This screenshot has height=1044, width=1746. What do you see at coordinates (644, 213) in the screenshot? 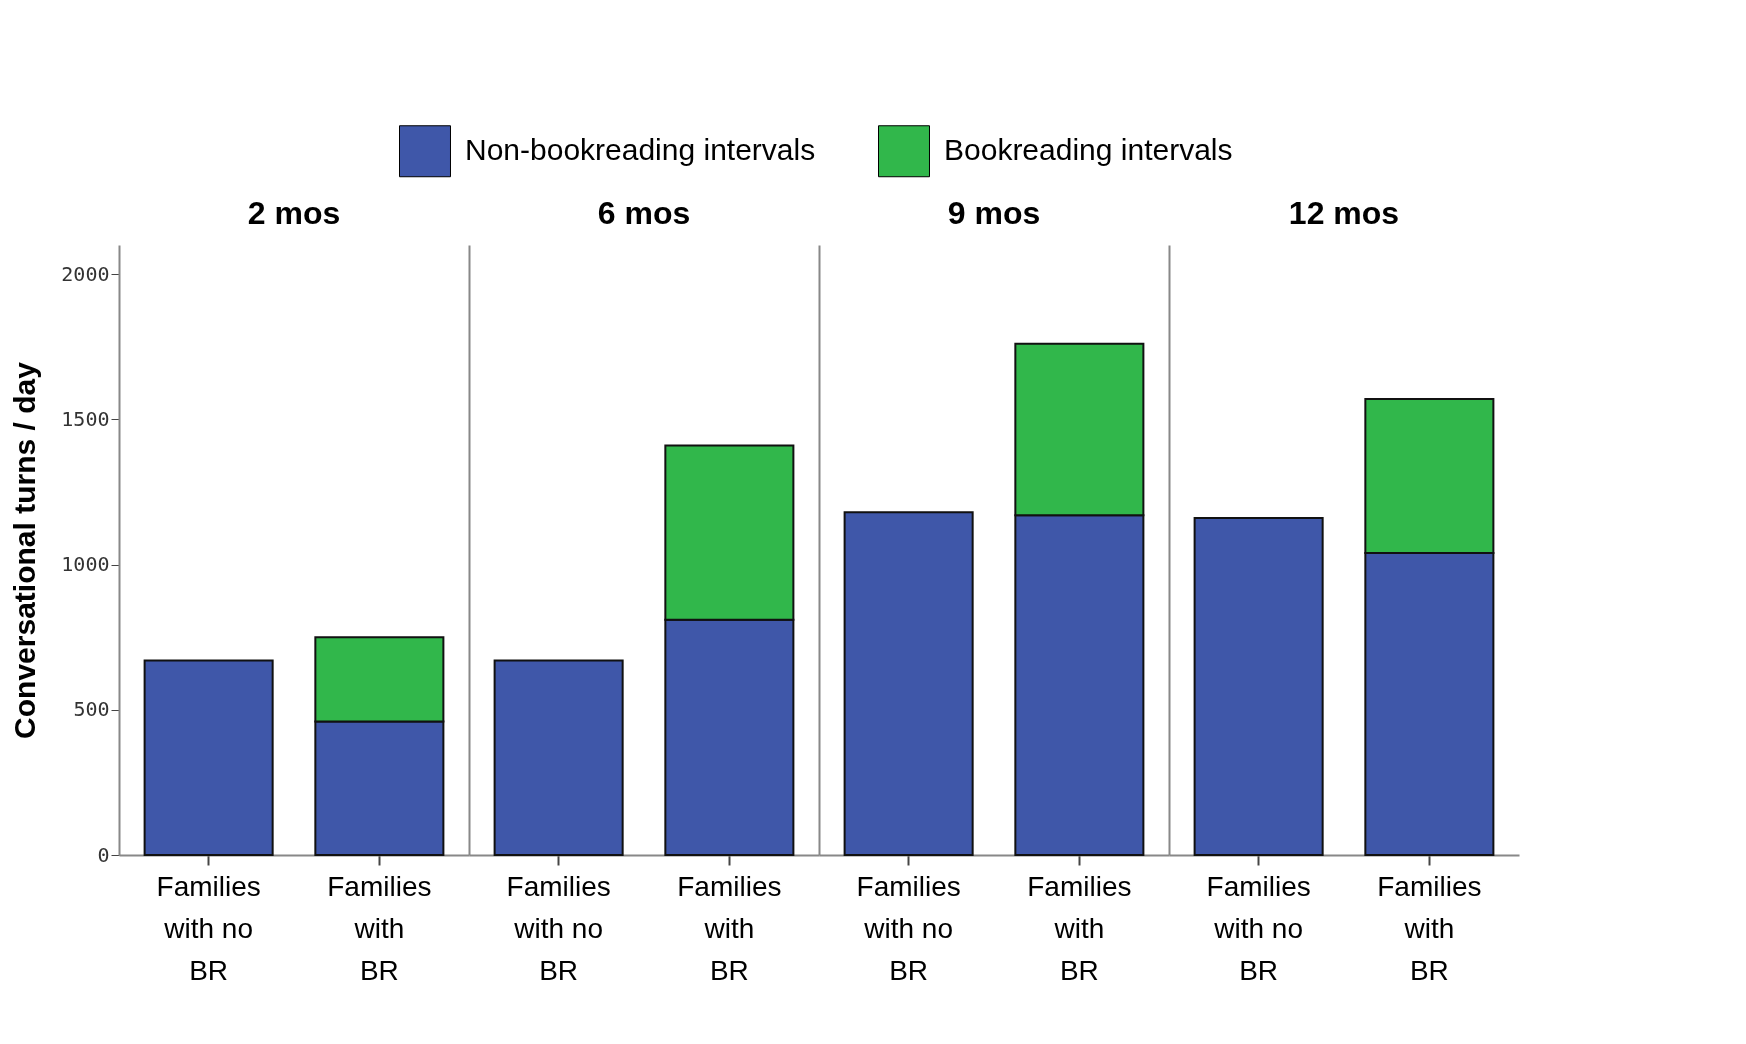
I see `chart-title: 6 mos` at bounding box center [644, 213].